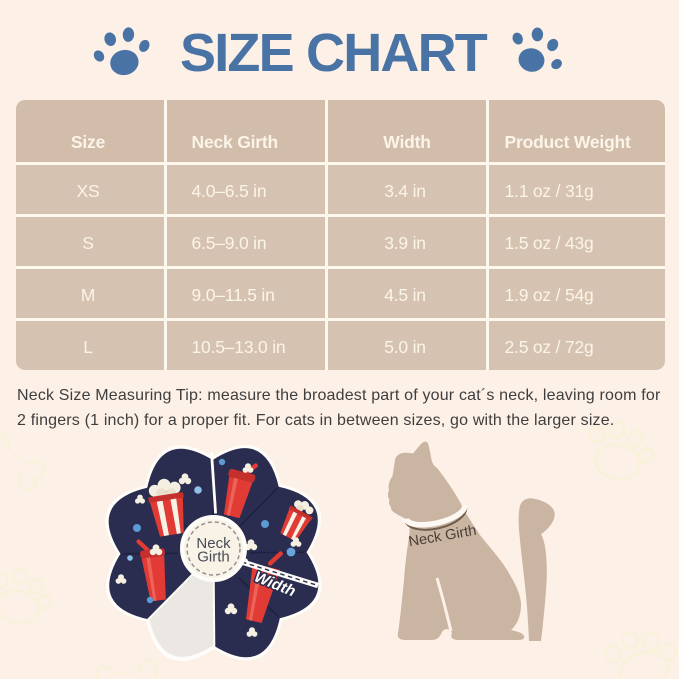 This screenshot has width=679, height=679. Describe the element at coordinates (213, 543) in the screenshot. I see `svg-text: Neck` at that location.